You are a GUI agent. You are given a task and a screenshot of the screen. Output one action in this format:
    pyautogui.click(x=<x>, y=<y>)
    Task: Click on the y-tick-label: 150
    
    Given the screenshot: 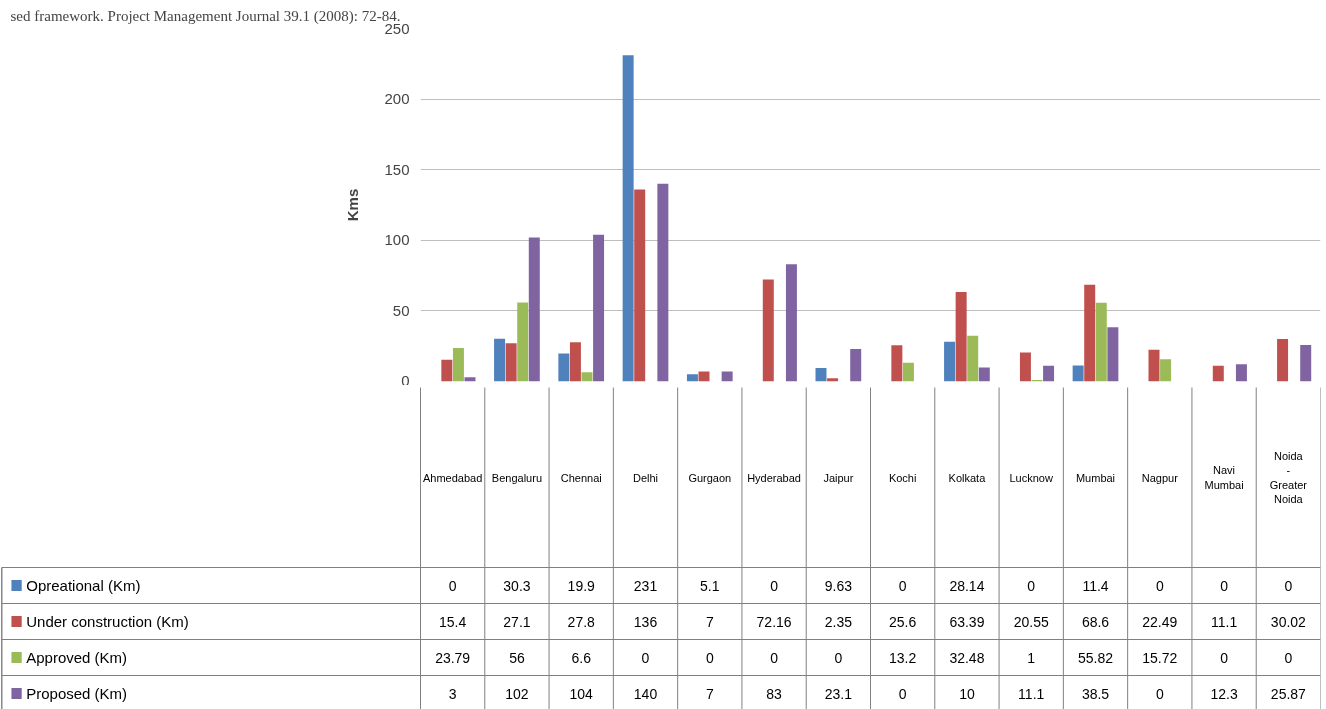 What is the action you would take?
    pyautogui.click(x=397, y=169)
    